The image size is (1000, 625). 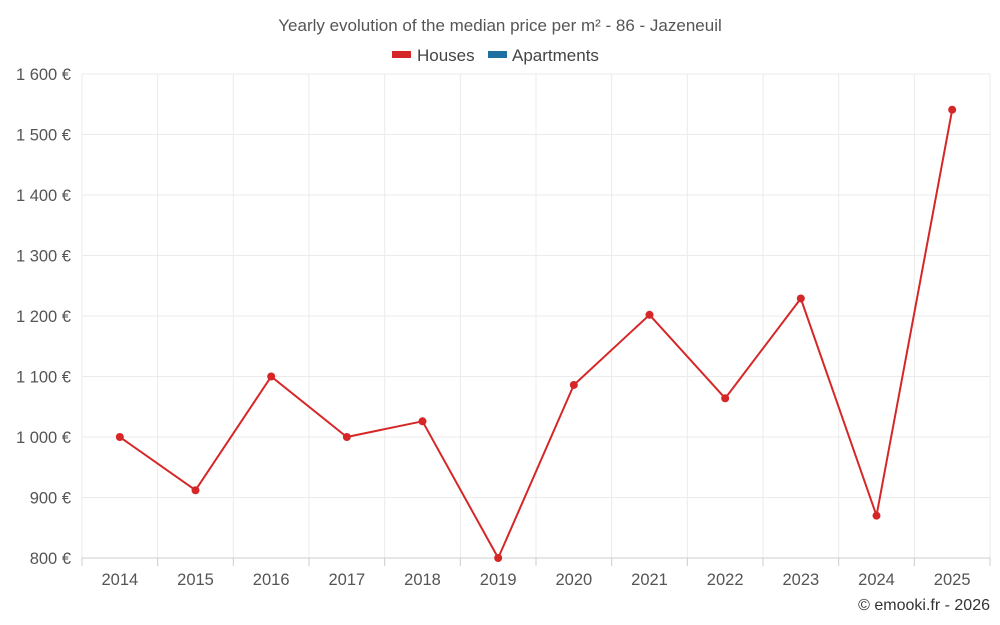 I want to click on y-tick-label: 1 500 €, so click(x=43, y=136).